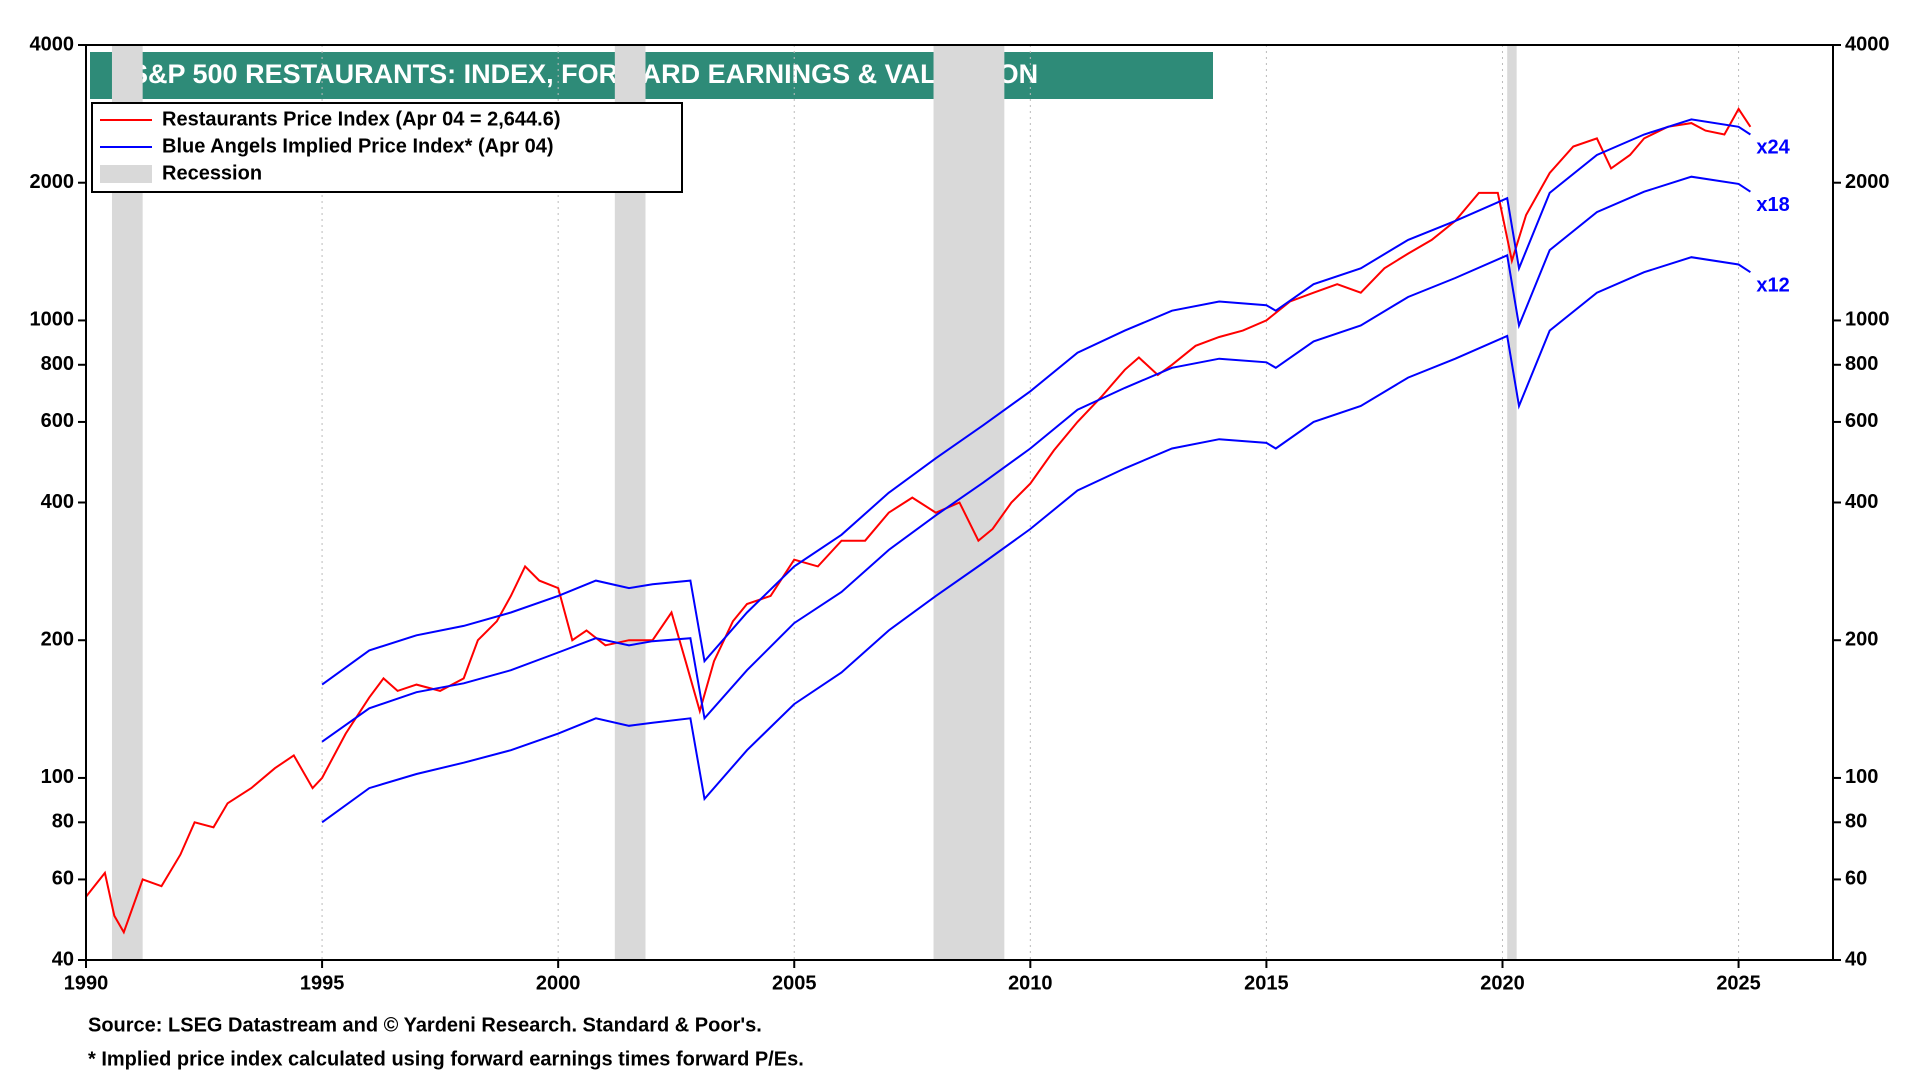 The width and height of the screenshot is (1920, 1080). I want to click on y-tick-label: 200, so click(57, 640).